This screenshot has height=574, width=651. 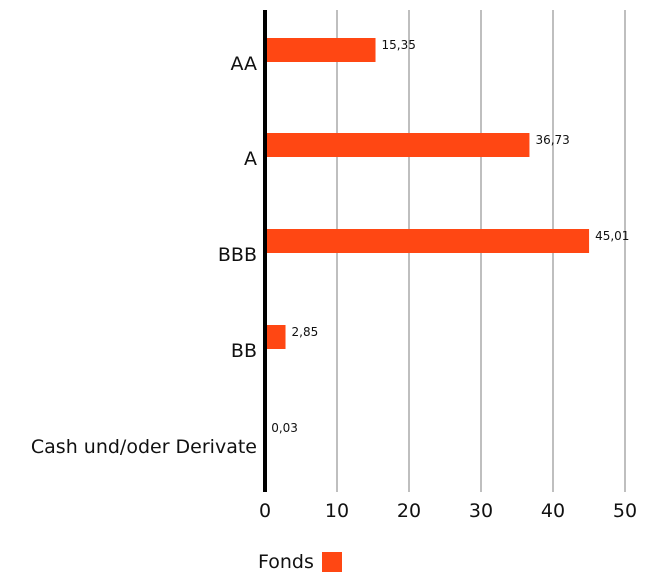 What do you see at coordinates (144, 447) in the screenshot?
I see `category-label: Cash und/oder Derivate` at bounding box center [144, 447].